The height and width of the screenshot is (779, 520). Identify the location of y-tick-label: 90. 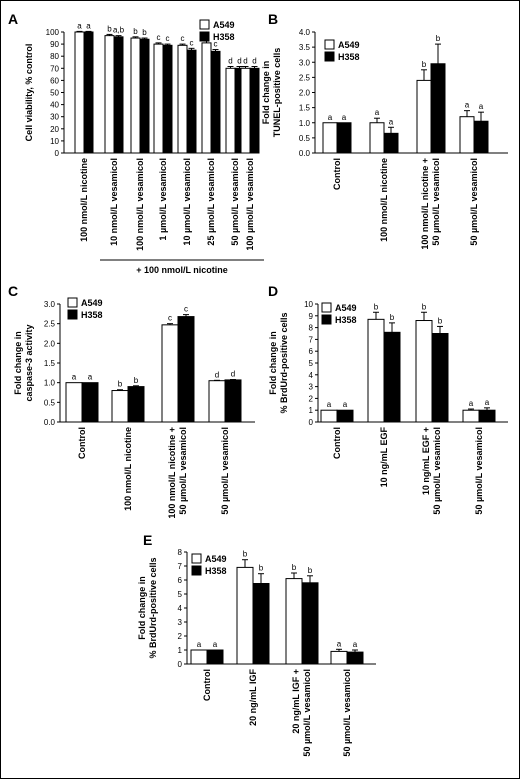
(54, 44).